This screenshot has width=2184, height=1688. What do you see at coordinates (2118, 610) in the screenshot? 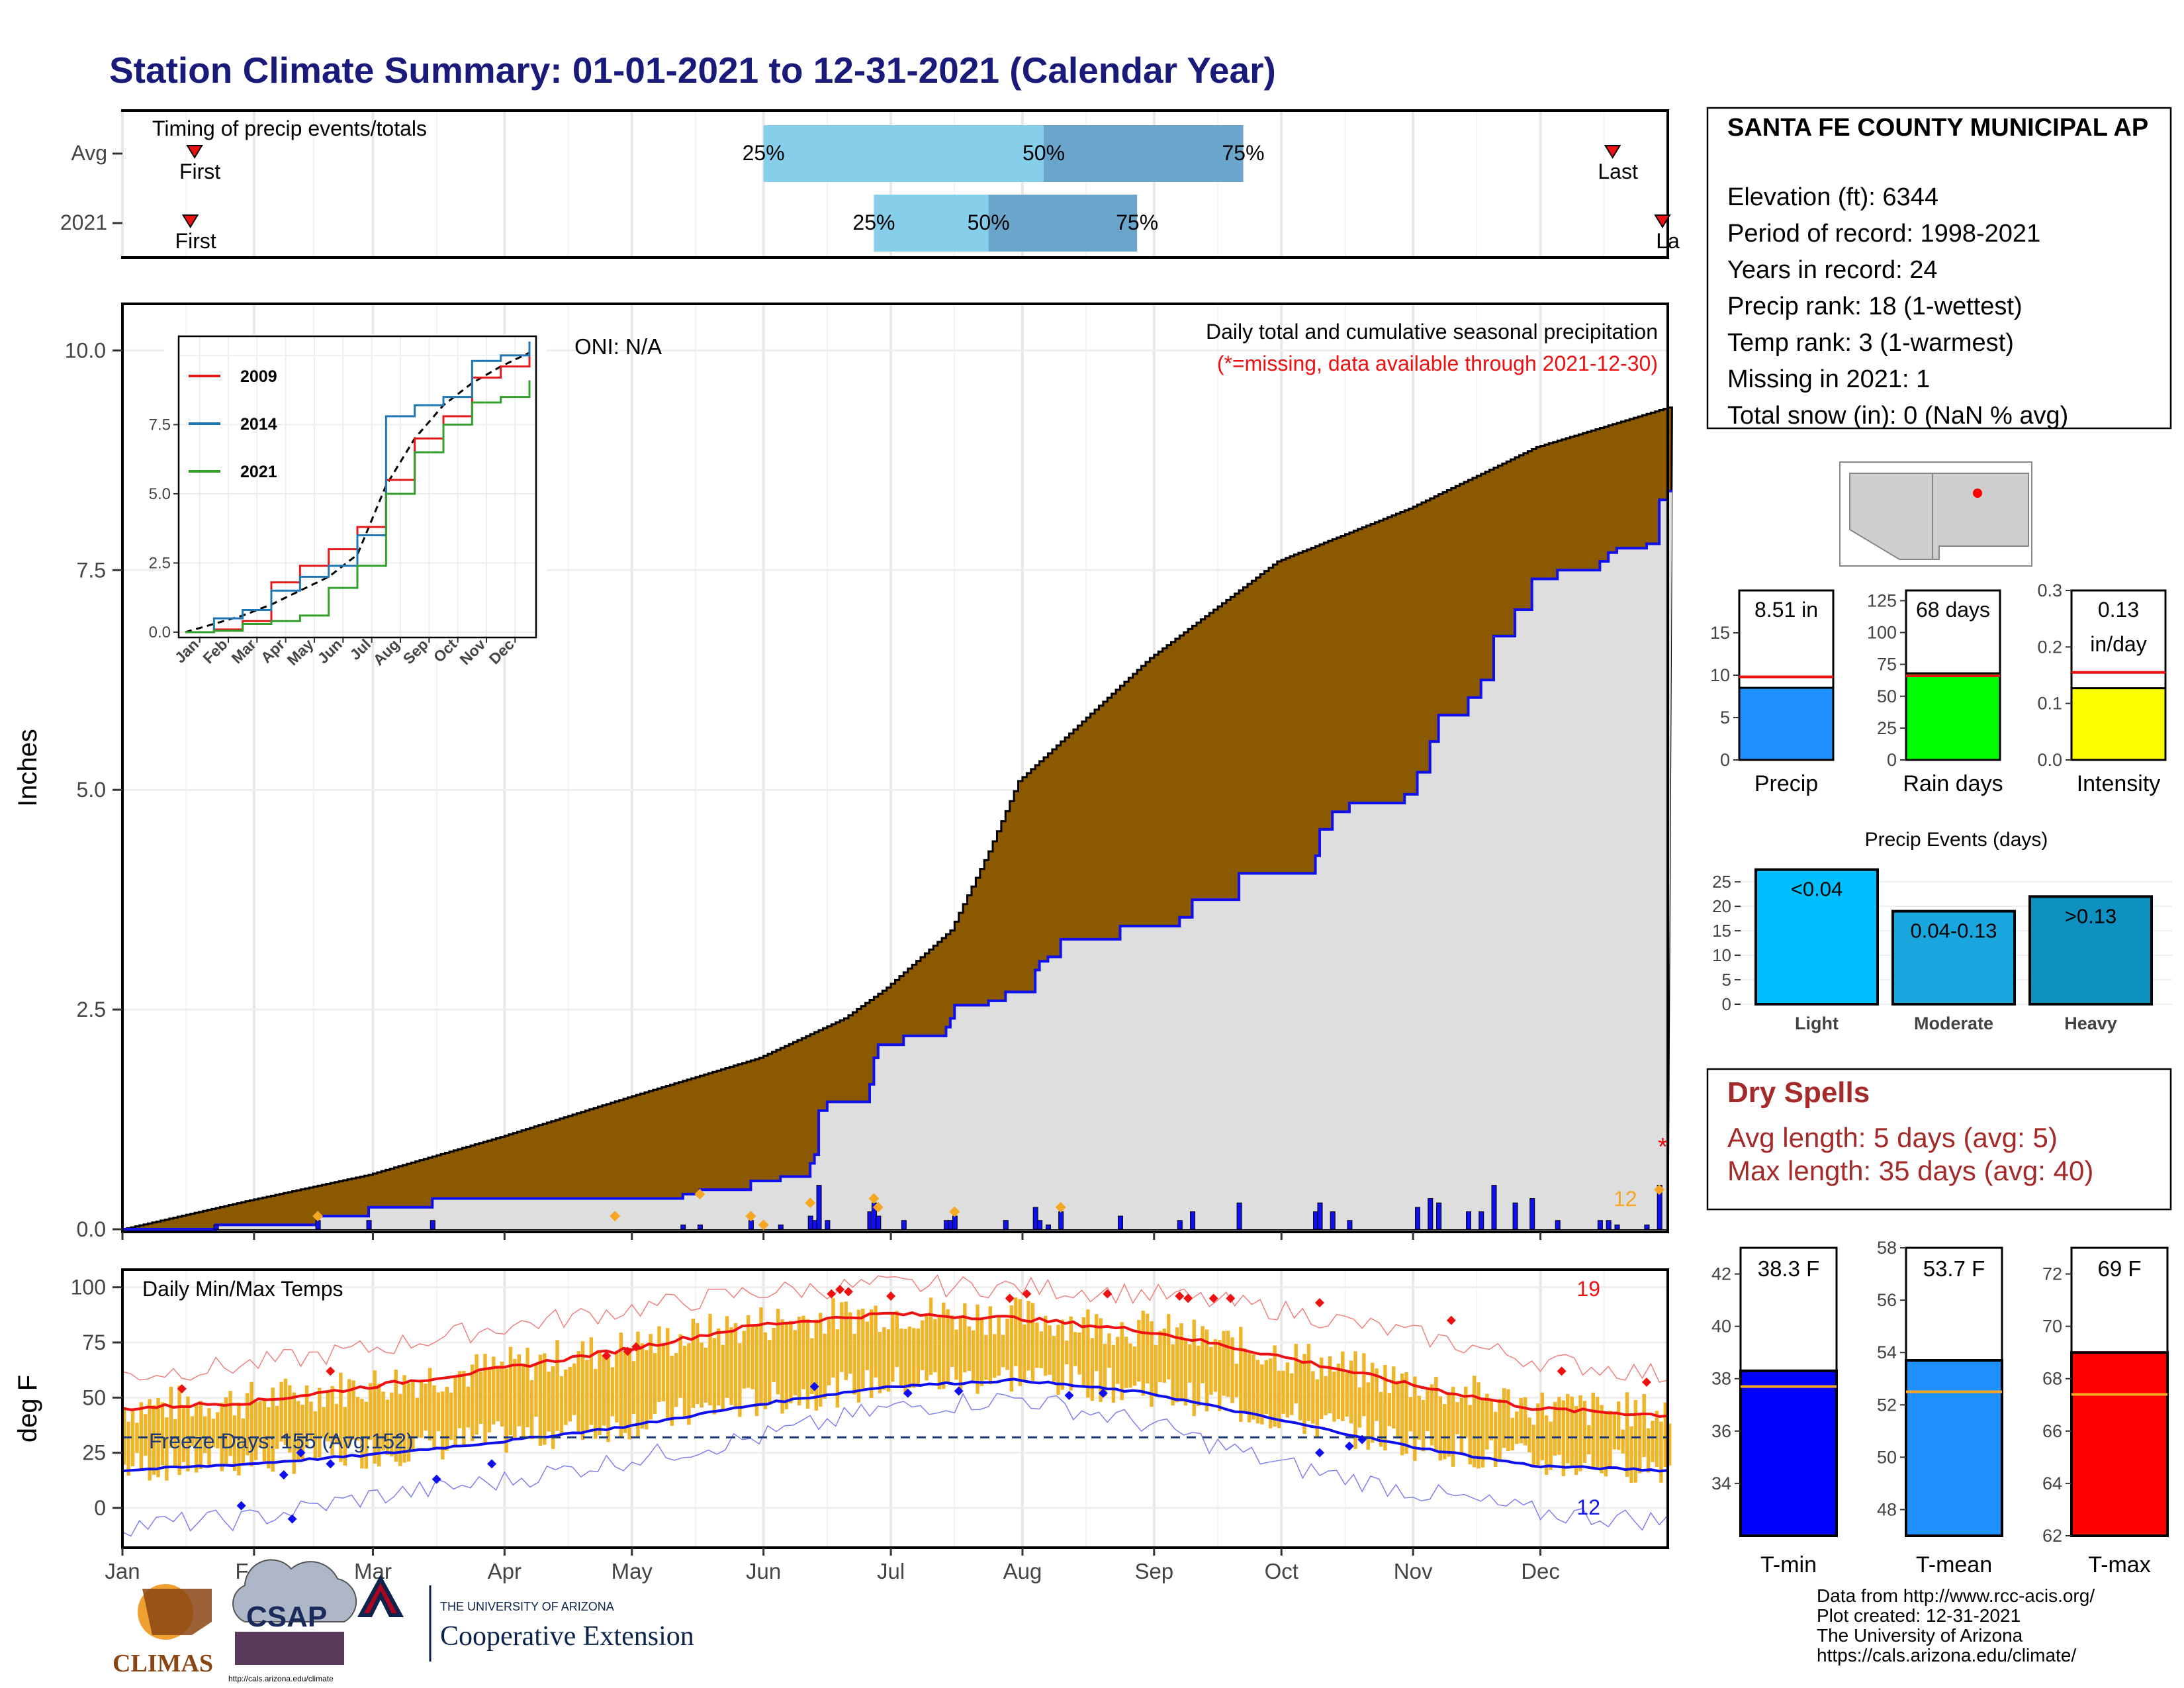
I see `mini-bar-value-2: 0.13` at bounding box center [2118, 610].